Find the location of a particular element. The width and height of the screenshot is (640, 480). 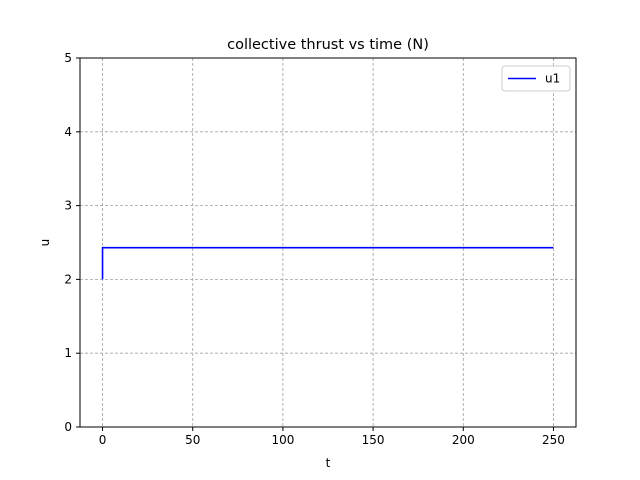

legend: u1 is located at coordinates (536, 78).